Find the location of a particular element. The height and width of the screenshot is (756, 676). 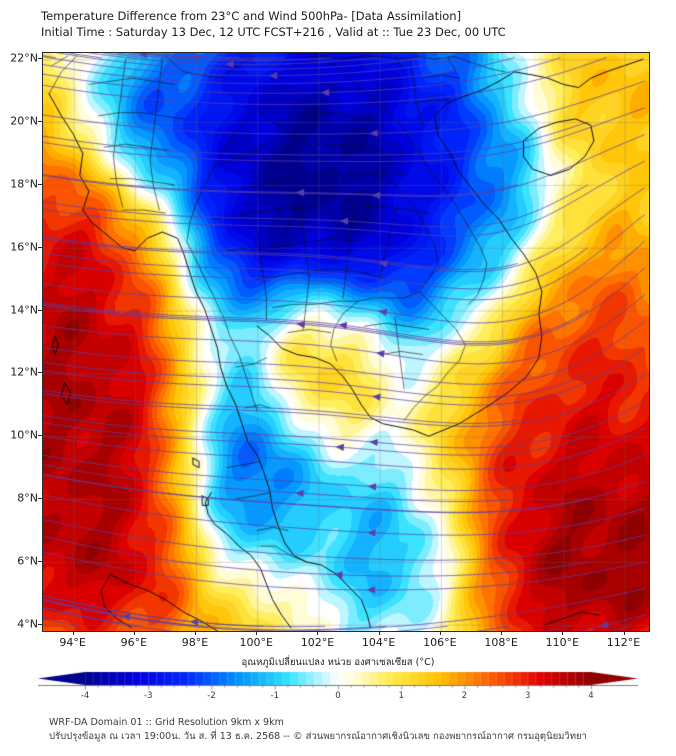

y-axis-tick-label: 16°N is located at coordinates (24, 247).